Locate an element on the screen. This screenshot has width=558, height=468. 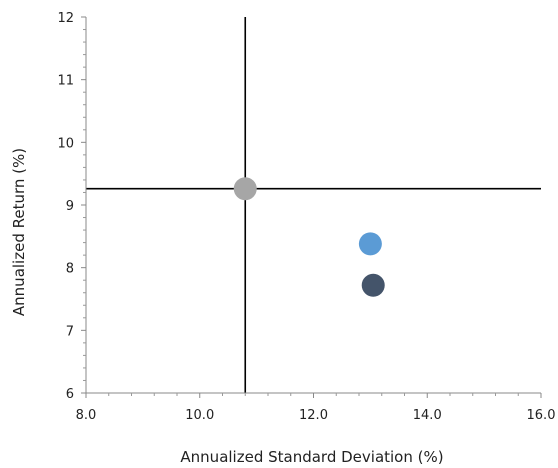
x-tick-label: 8.0 is located at coordinates (86, 415).